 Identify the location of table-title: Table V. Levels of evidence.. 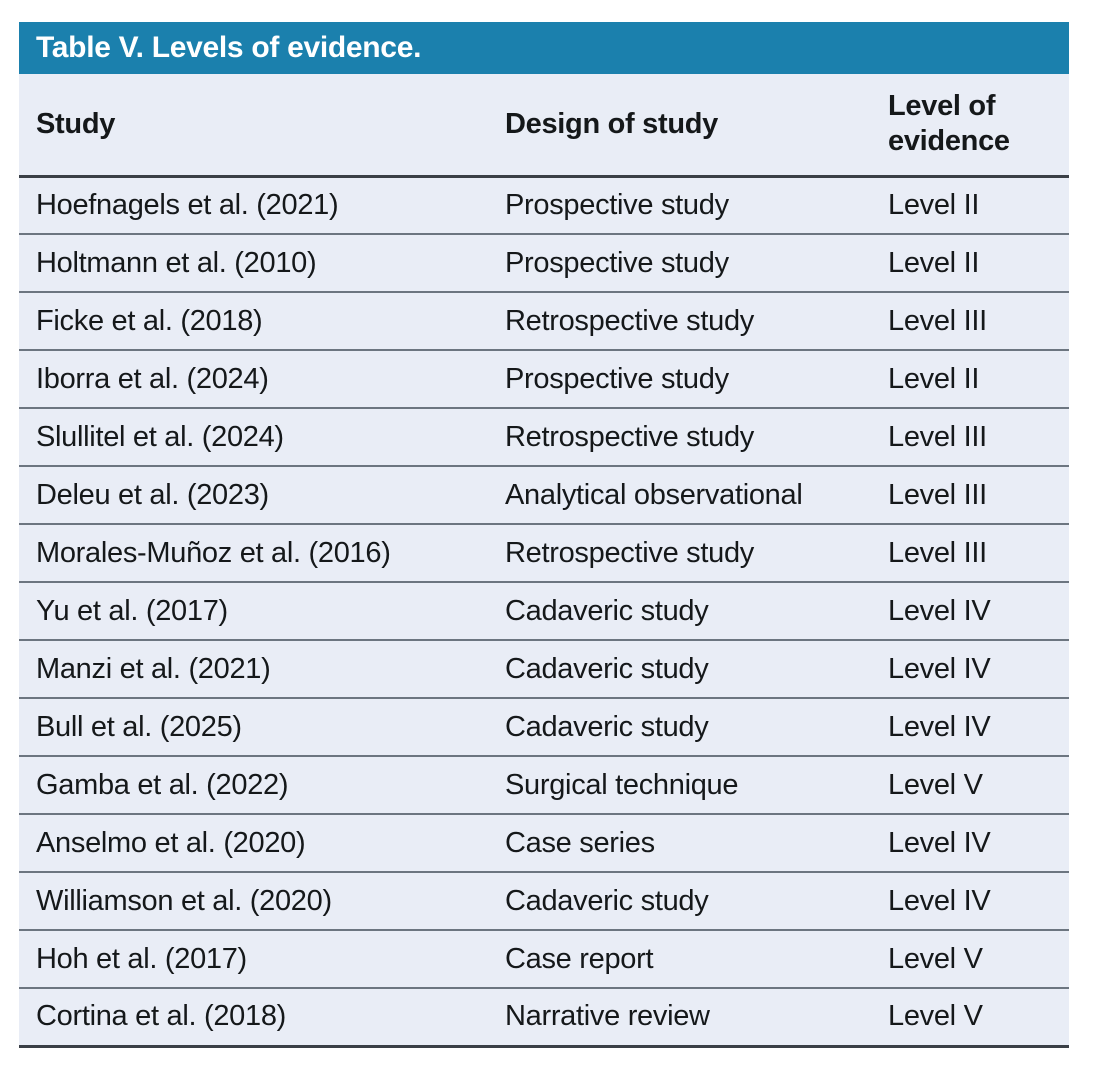
(544, 48).